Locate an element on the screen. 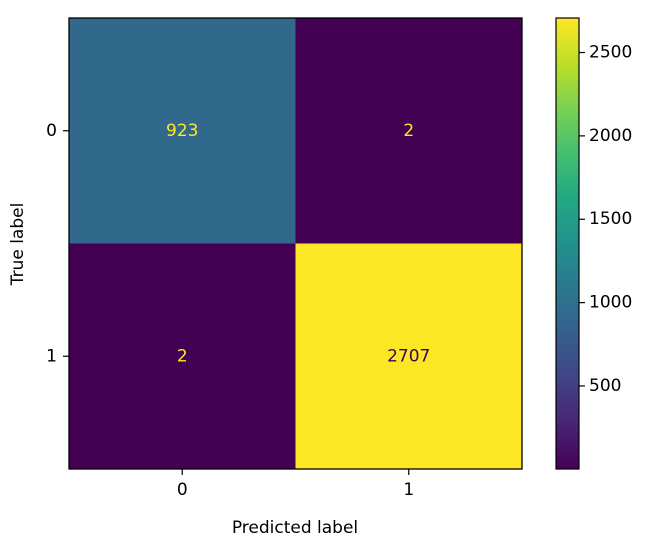  x-axis-label: Predicted label is located at coordinates (295, 528).